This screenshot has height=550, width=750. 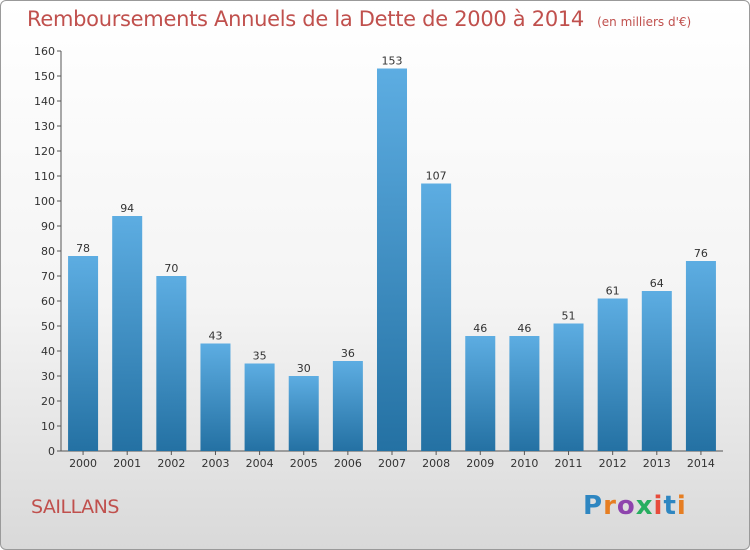 I want to click on bar-2011, so click(x=568, y=387).